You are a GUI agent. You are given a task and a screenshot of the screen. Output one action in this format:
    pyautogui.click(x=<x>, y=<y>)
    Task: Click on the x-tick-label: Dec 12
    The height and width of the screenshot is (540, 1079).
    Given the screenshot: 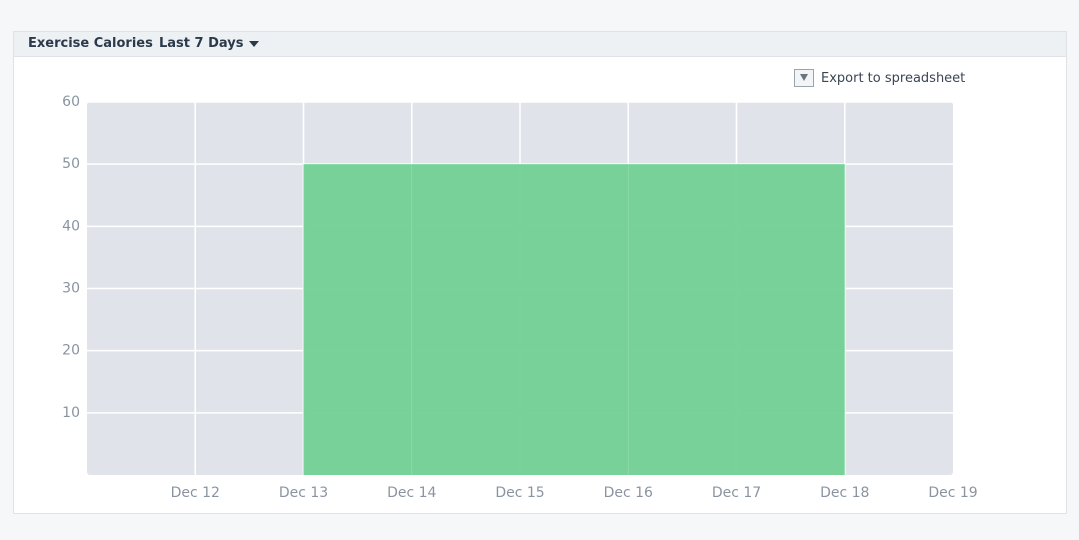 What is the action you would take?
    pyautogui.click(x=195, y=493)
    